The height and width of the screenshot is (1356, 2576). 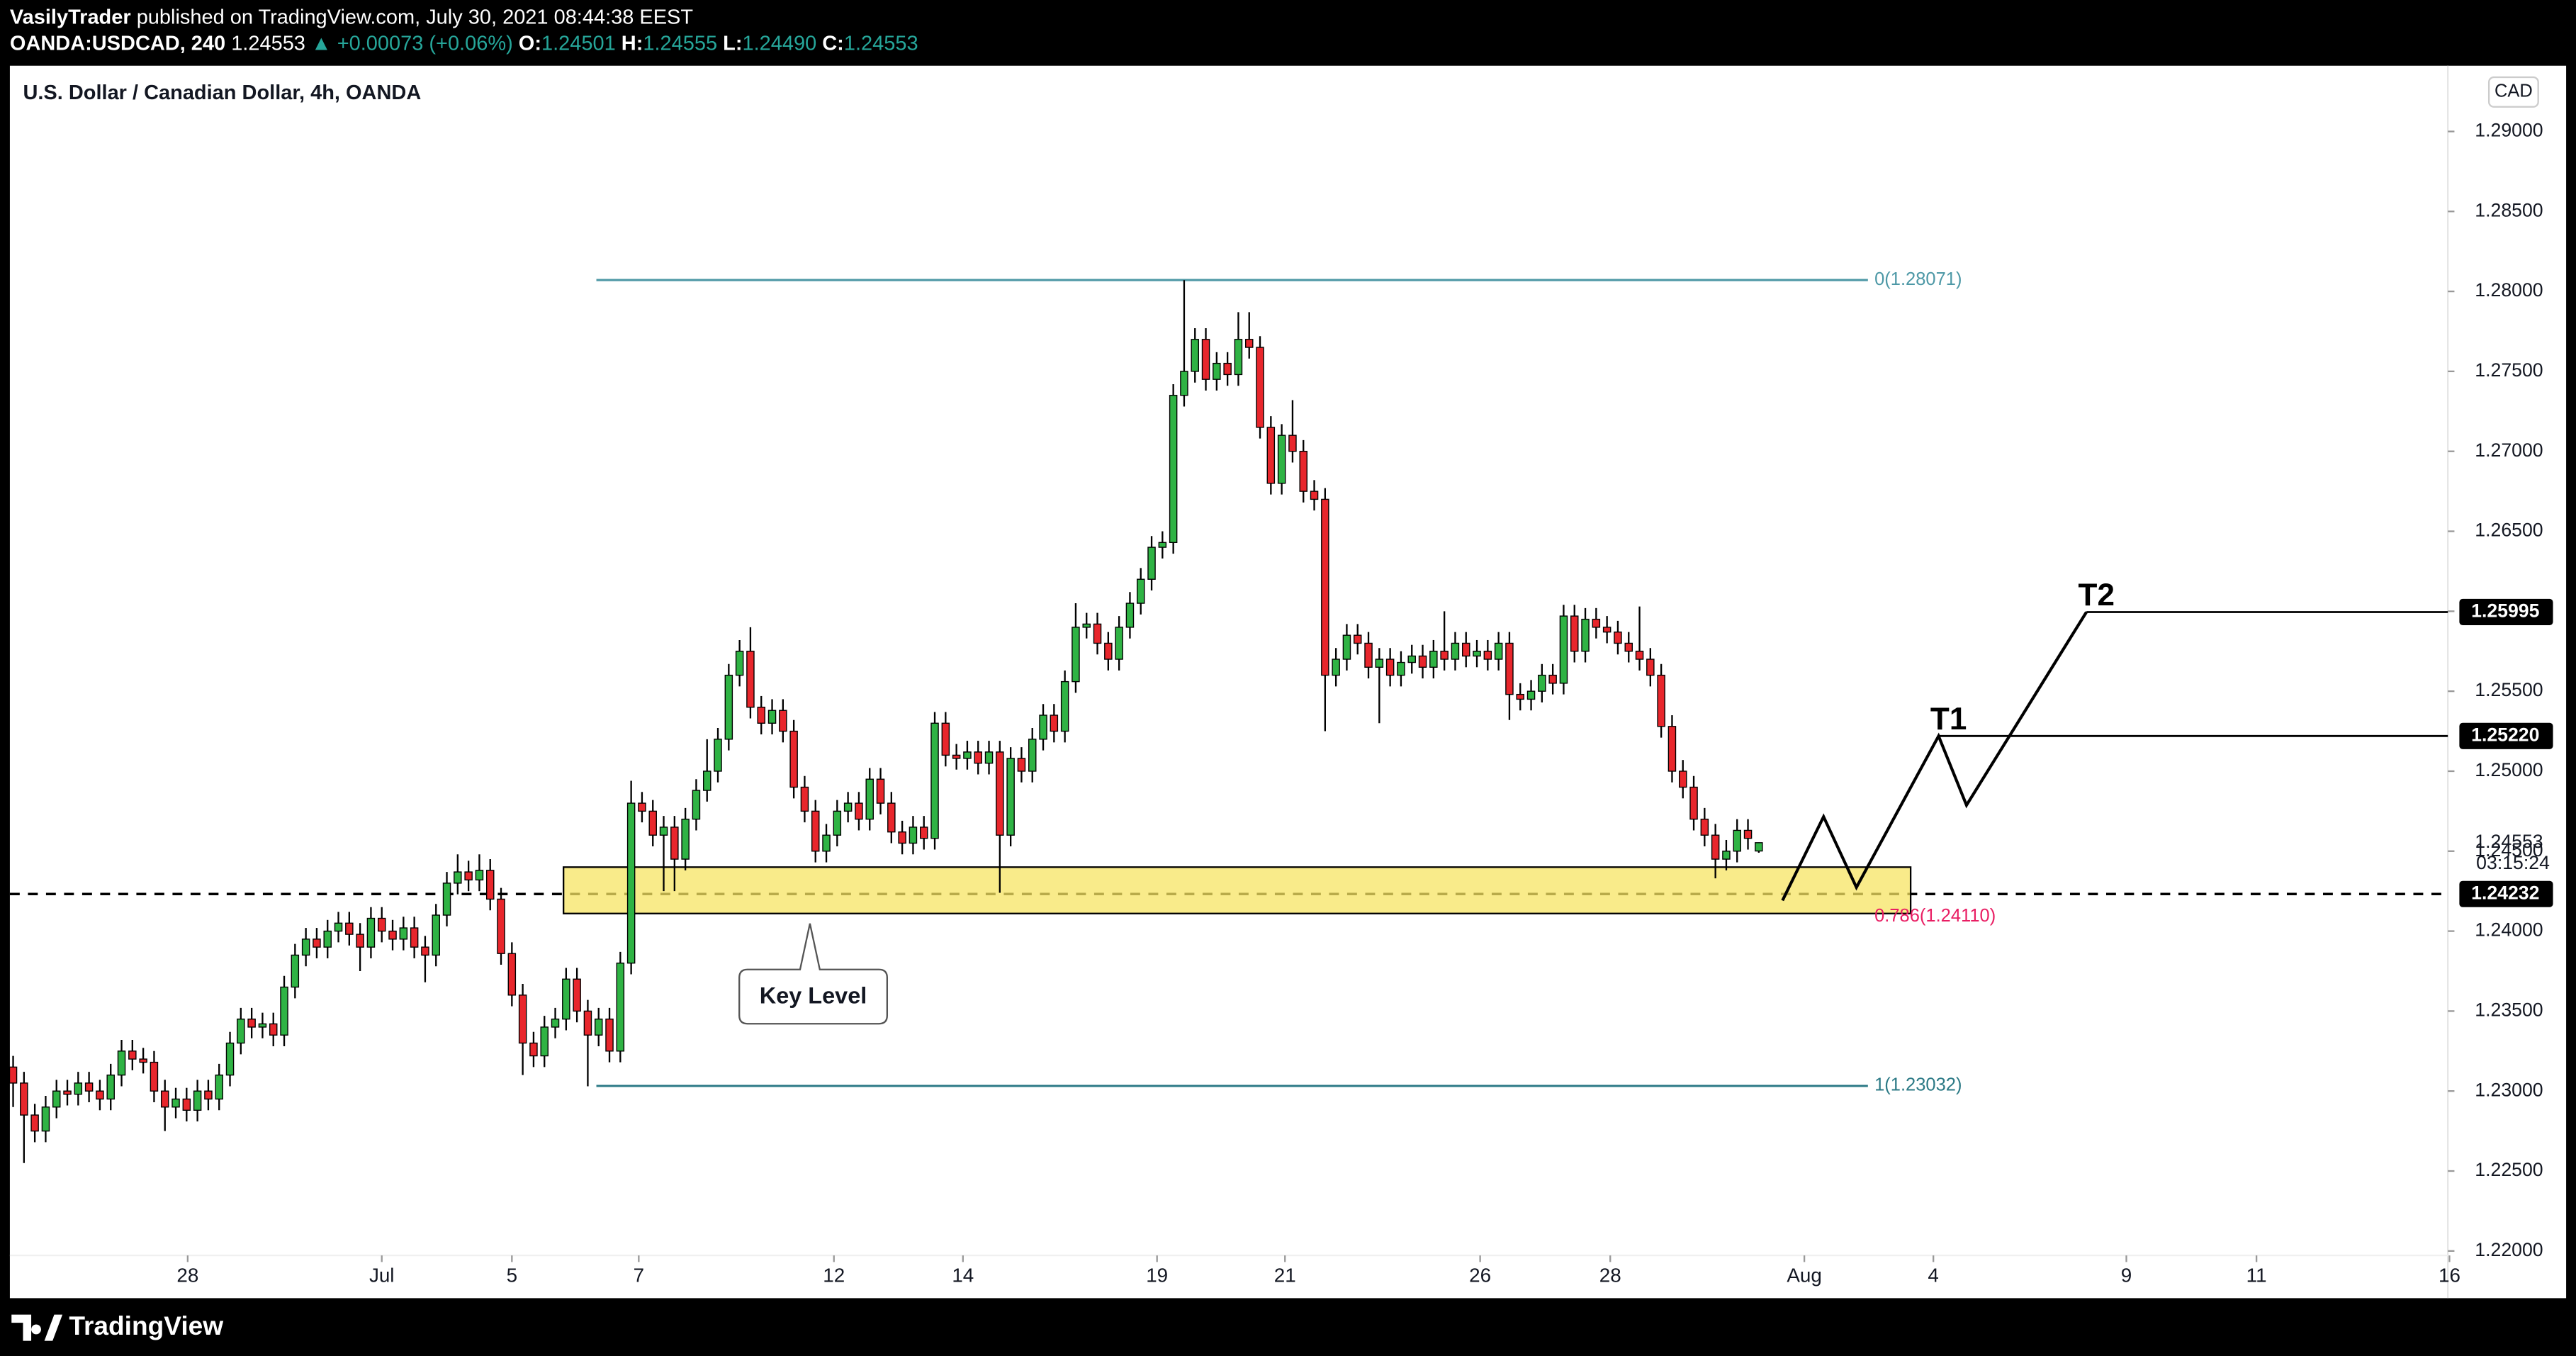 What do you see at coordinates (2509, 450) in the screenshot?
I see `y-tick-label: 1.27000` at bounding box center [2509, 450].